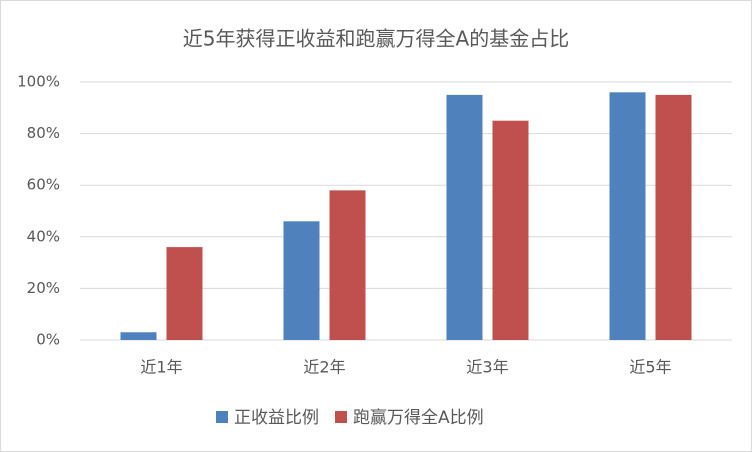  I want to click on y-tick-label: 60%, so click(43, 185).